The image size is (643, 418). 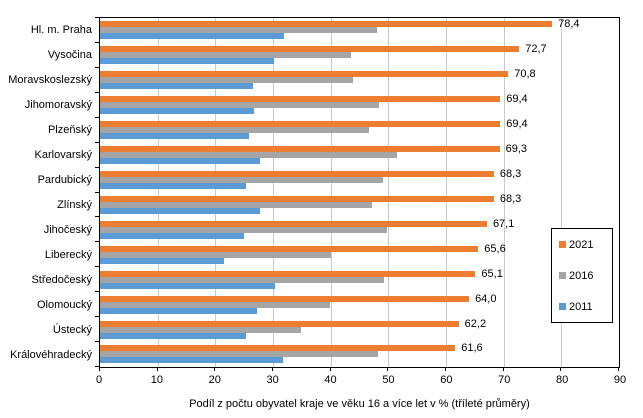 I want to click on value-label: 65,1, so click(x=492, y=273).